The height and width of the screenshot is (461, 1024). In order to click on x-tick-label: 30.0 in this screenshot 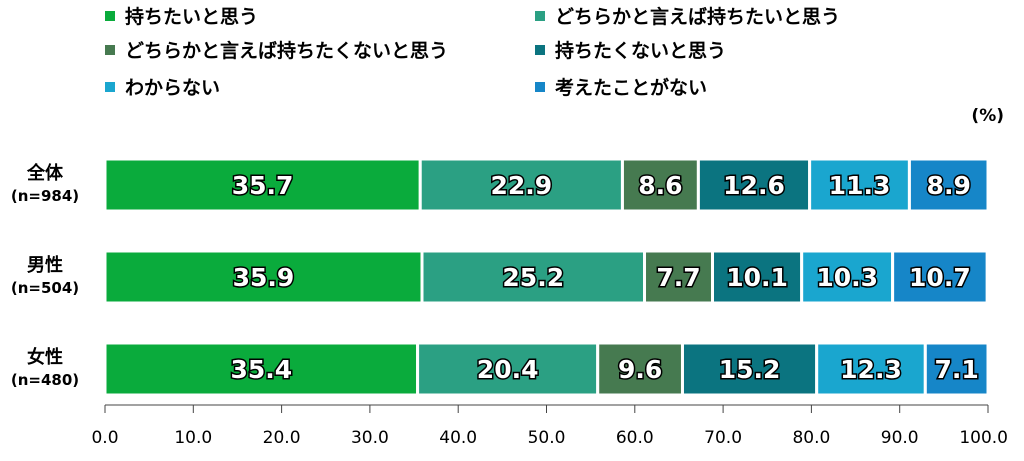, I will do `click(370, 438)`.